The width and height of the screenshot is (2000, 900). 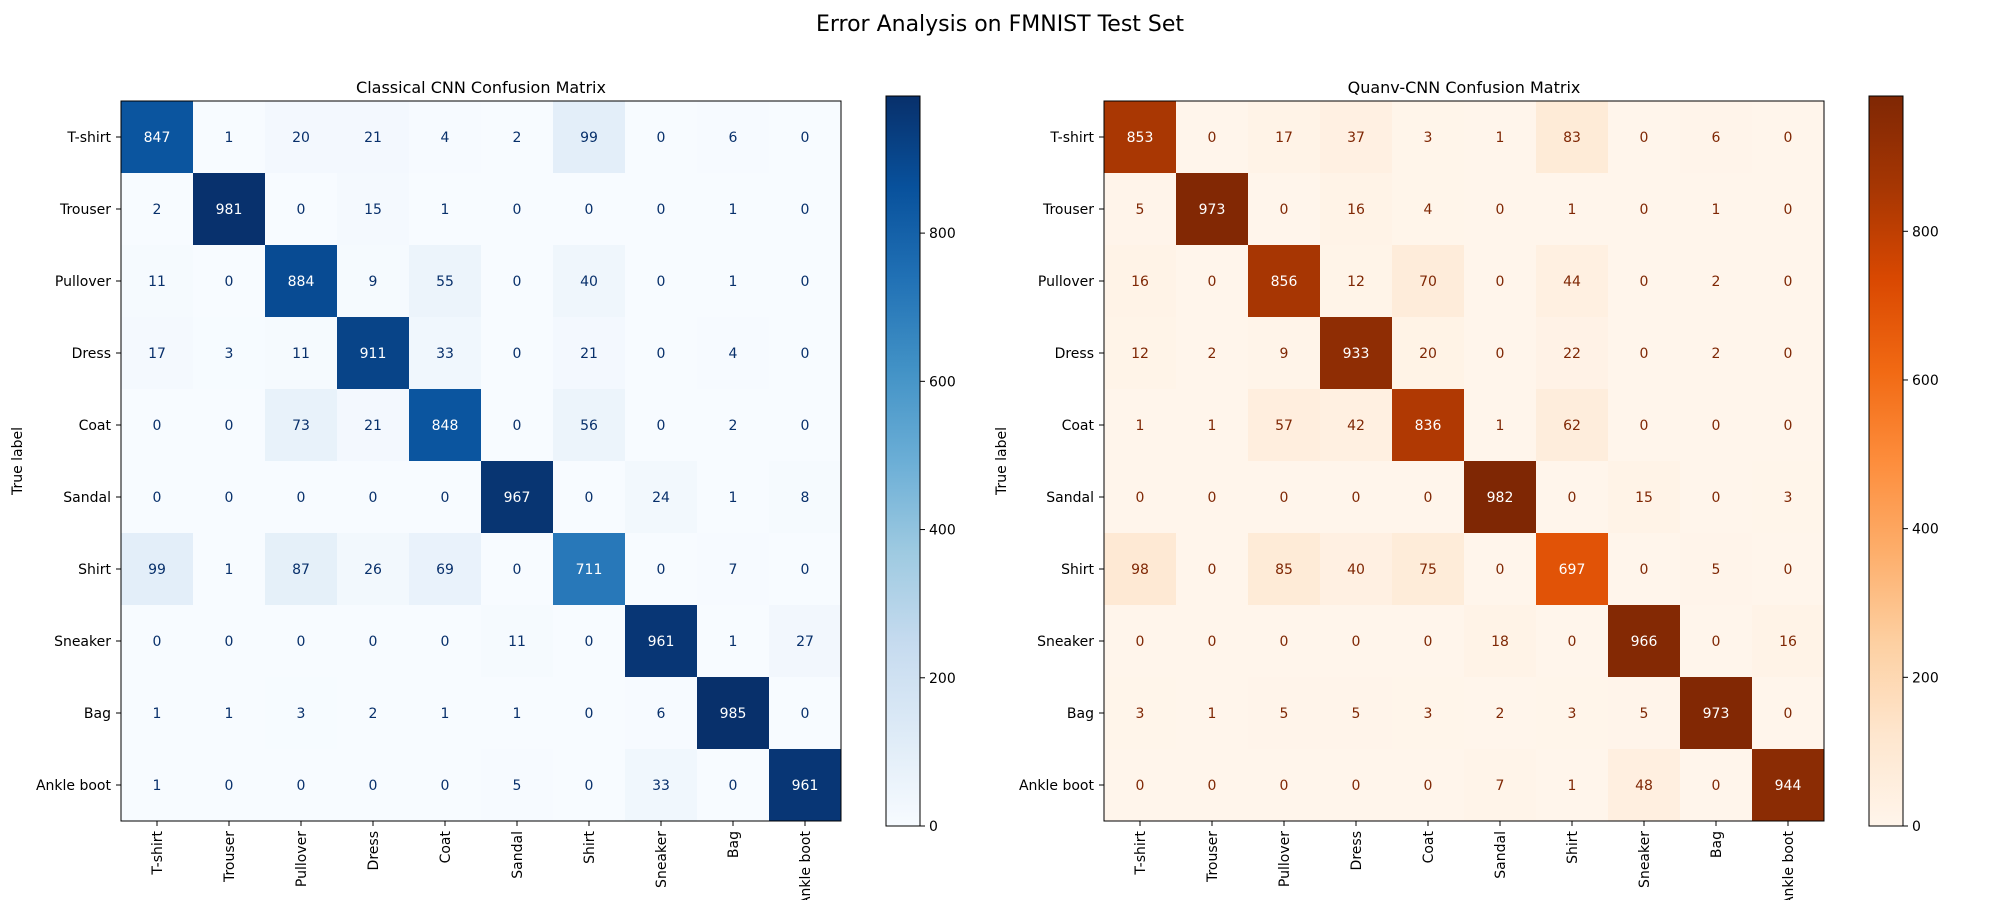 What do you see at coordinates (942, 531) in the screenshot?
I see `colorbar-tick-label: 400` at bounding box center [942, 531].